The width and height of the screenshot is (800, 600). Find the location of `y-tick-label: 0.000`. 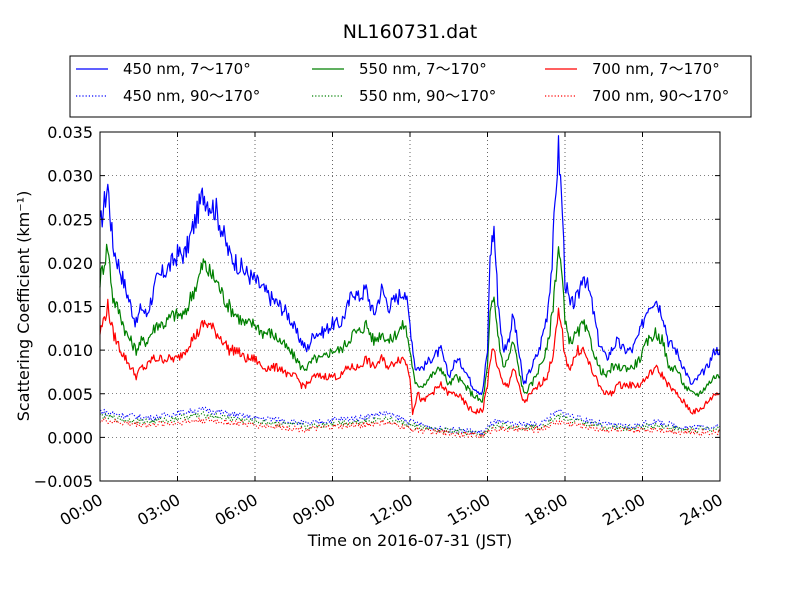

y-tick-label: 0.000 is located at coordinates (70, 437).